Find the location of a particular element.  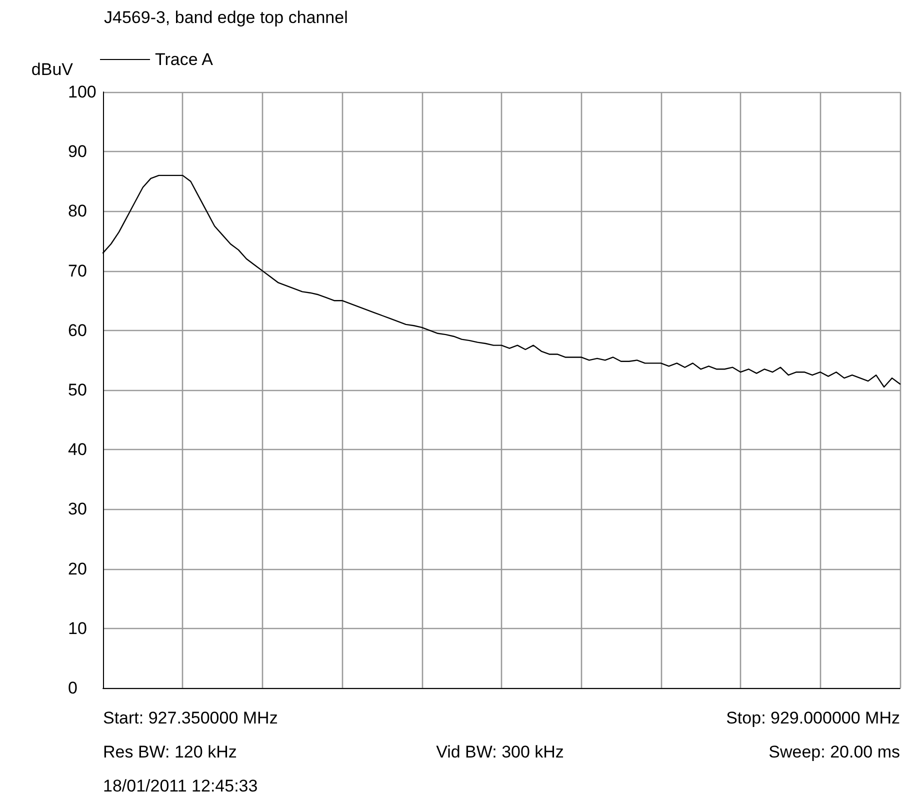

y-tick-label: 60 is located at coordinates (77, 330).